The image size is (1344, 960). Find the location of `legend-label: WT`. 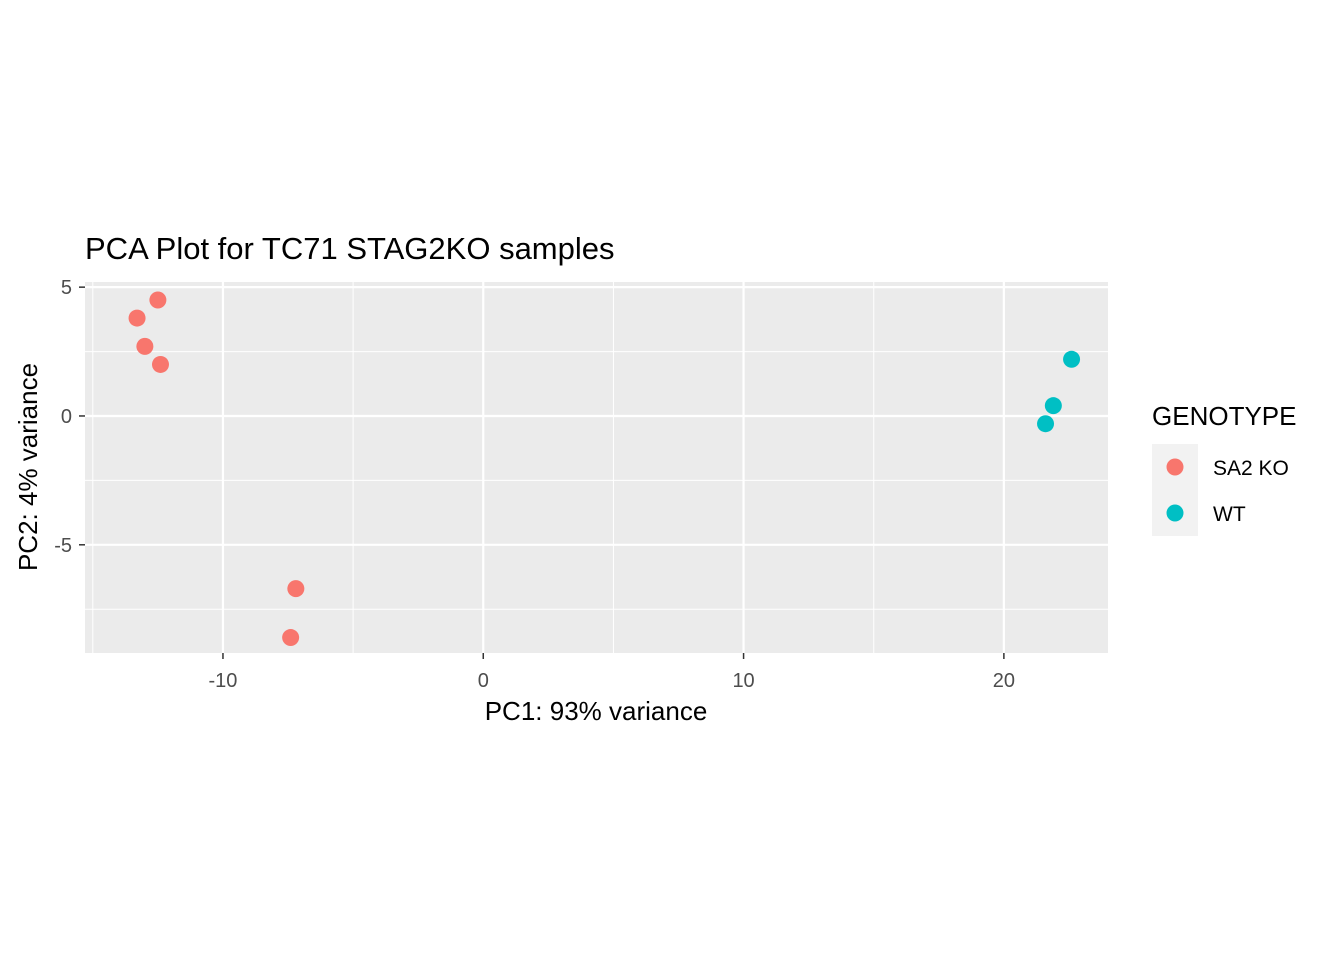

legend-label: WT is located at coordinates (1229, 514).